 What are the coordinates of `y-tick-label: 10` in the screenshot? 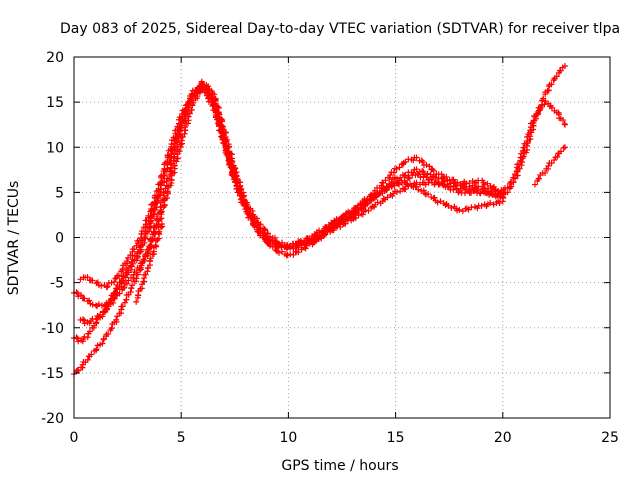 It's located at (55, 148).